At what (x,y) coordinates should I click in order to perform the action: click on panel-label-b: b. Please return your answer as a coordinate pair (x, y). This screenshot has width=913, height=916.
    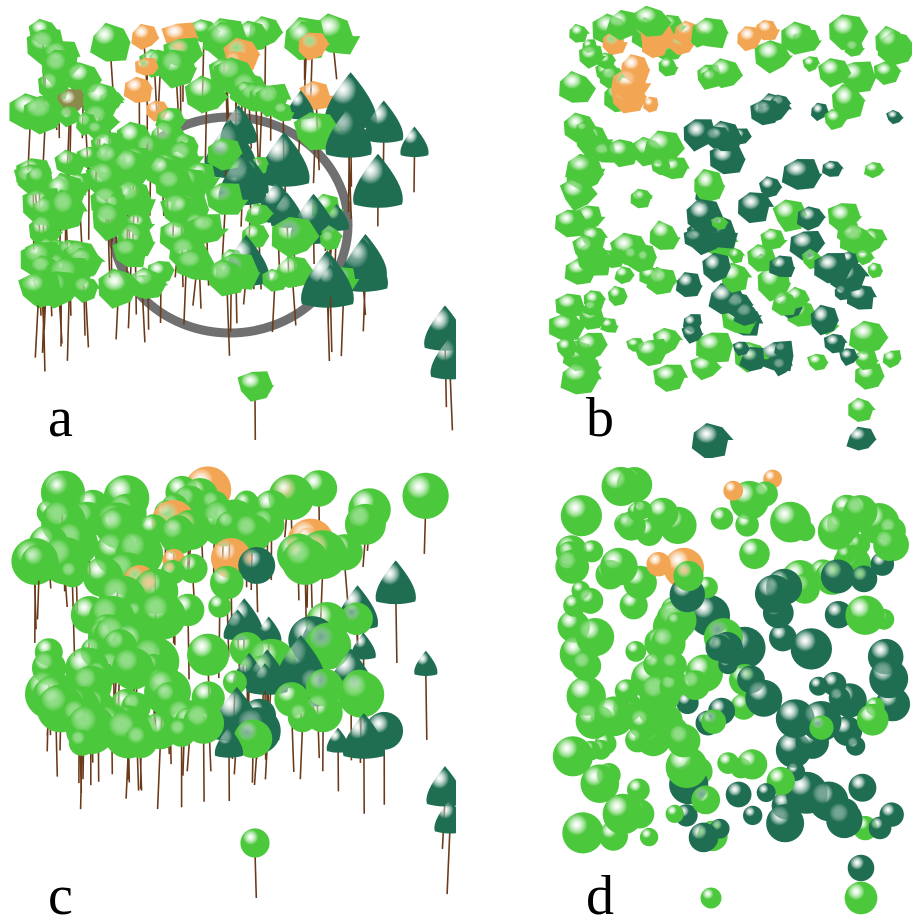
    Looking at the image, I should click on (600, 418).